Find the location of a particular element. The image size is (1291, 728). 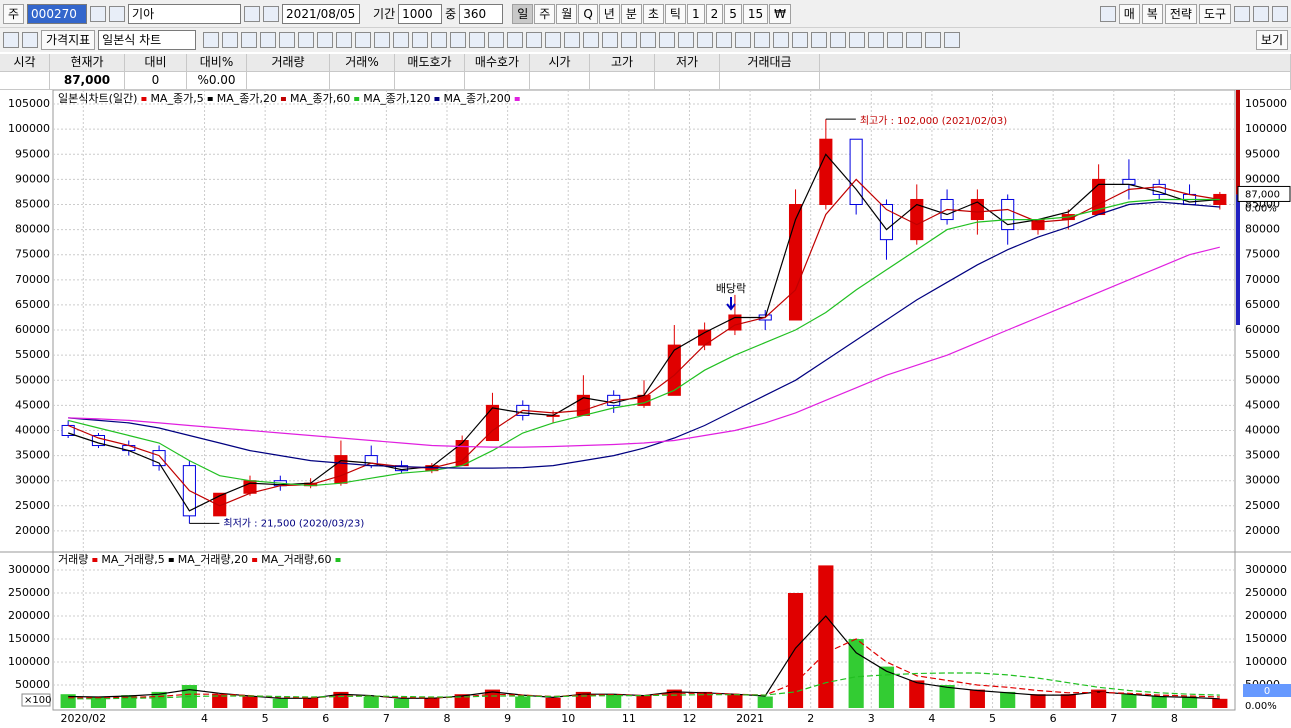

folder is located at coordinates (1242, 13).